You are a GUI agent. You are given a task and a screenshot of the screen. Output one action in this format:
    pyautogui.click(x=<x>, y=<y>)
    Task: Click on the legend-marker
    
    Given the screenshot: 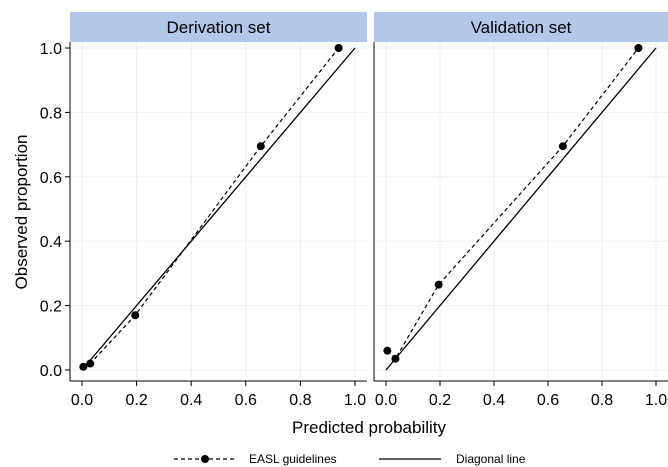 What is the action you would take?
    pyautogui.click(x=205, y=459)
    